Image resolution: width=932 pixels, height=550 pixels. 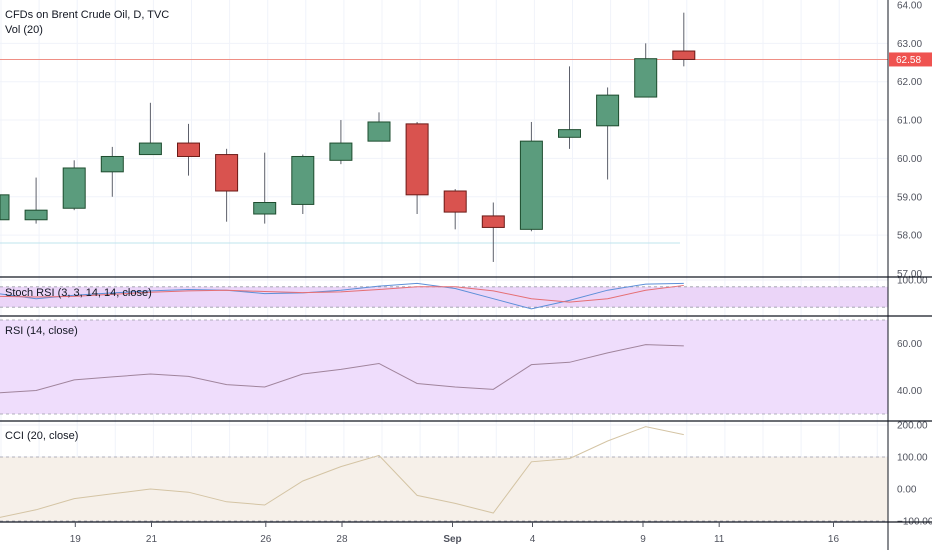 I want to click on rsi-title: RSI (14, close), so click(x=41, y=331).